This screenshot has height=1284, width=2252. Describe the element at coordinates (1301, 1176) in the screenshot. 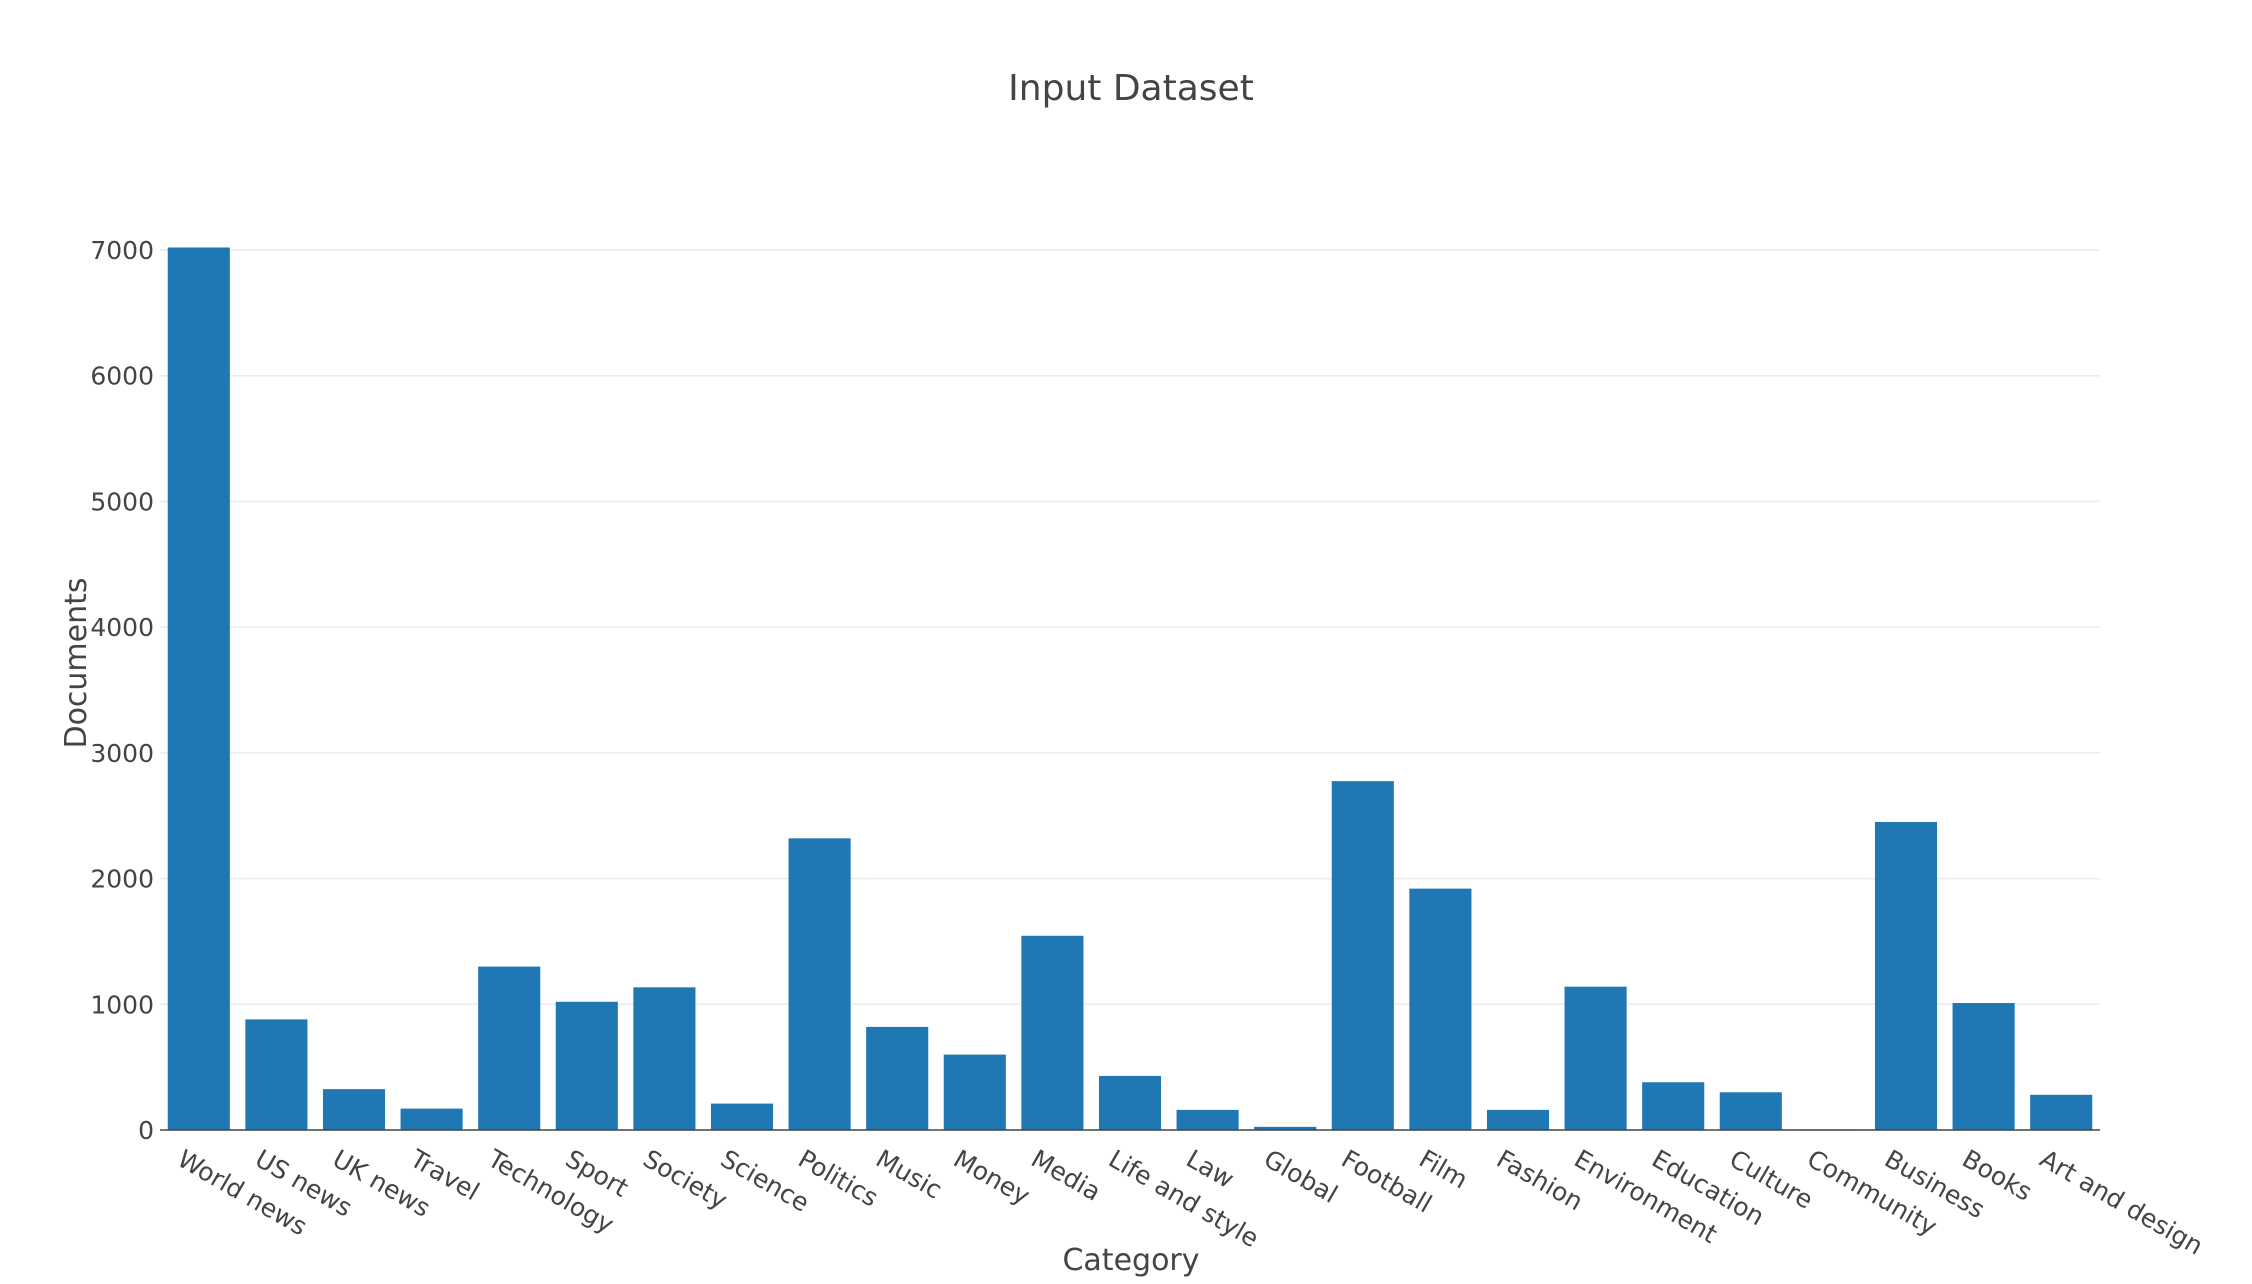

I see `x-tick-label: Global` at that location.